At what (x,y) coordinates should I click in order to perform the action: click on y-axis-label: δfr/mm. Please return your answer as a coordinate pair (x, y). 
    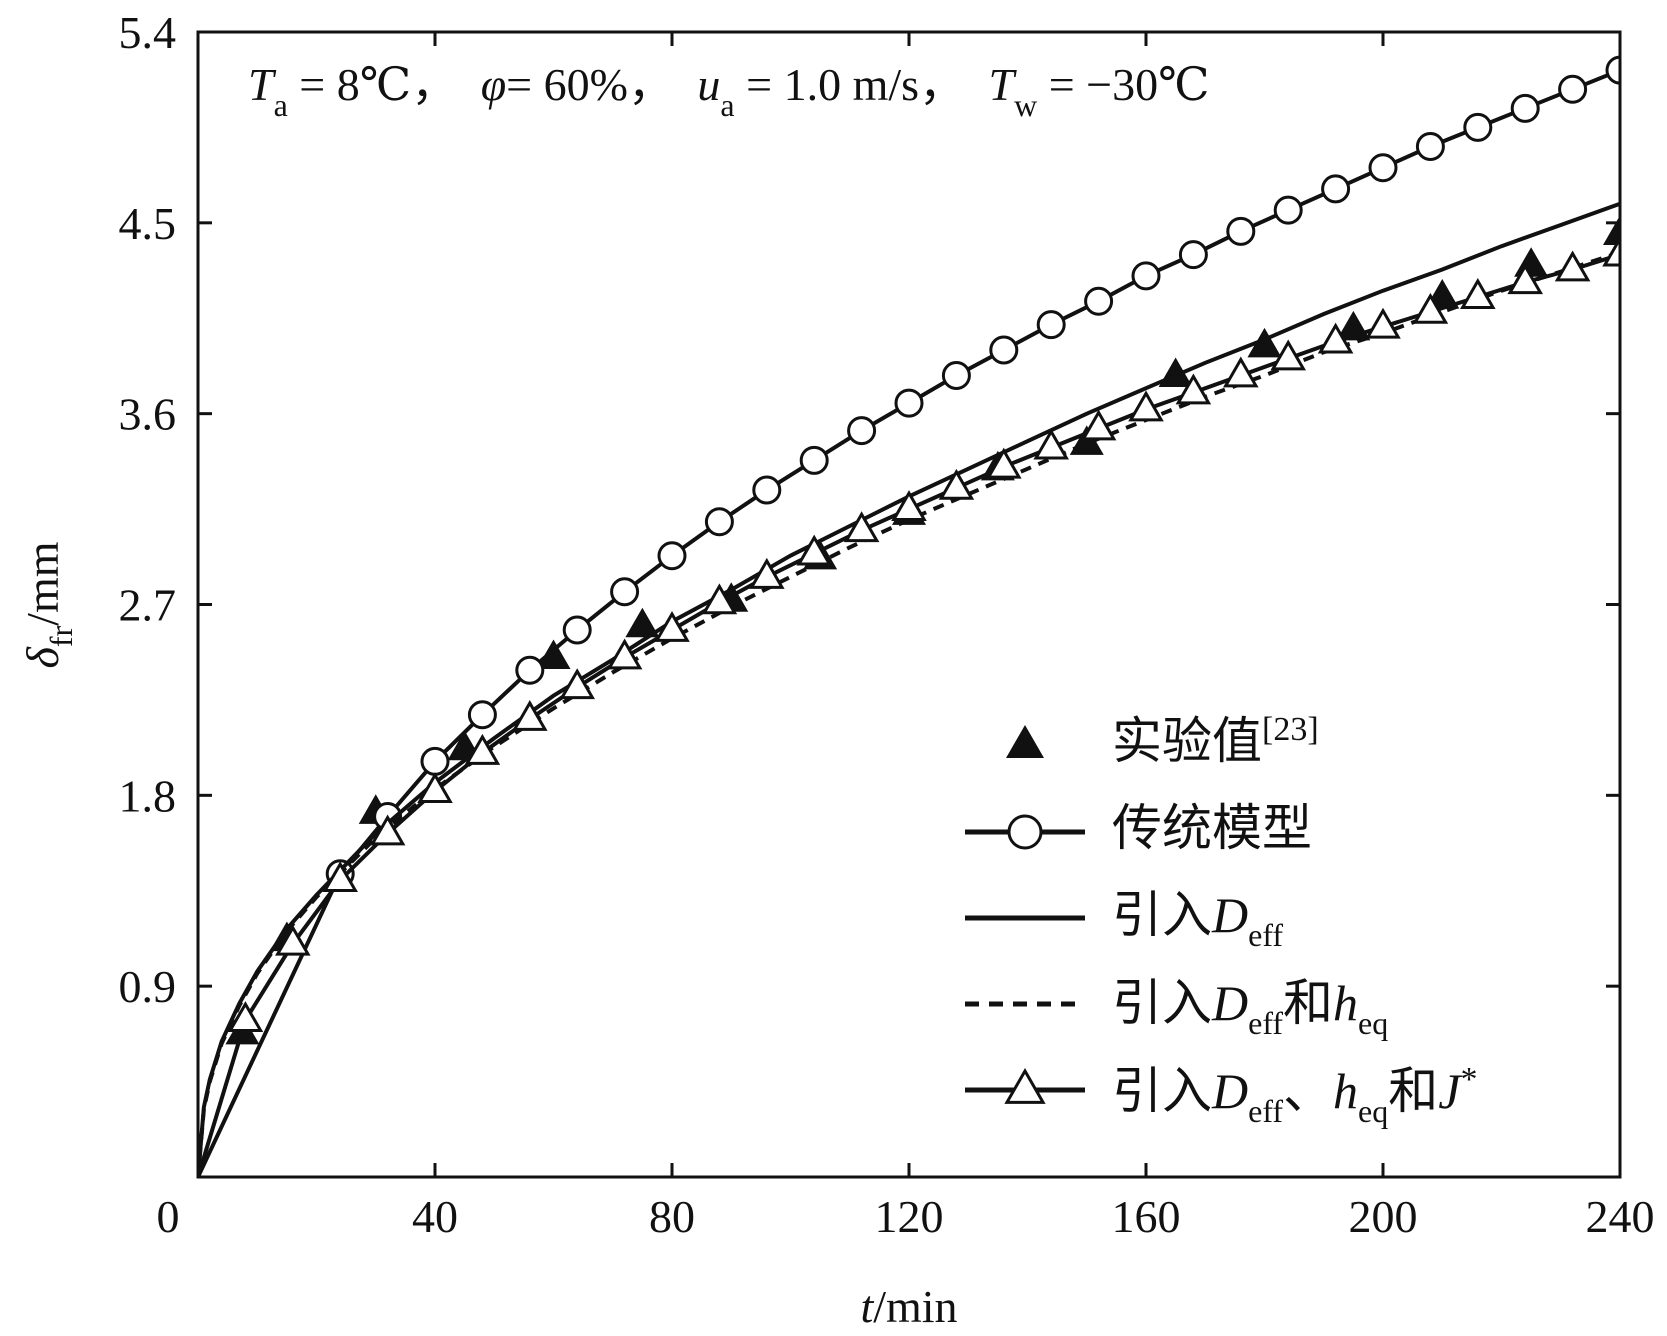
    Looking at the image, I should click on (48, 604).